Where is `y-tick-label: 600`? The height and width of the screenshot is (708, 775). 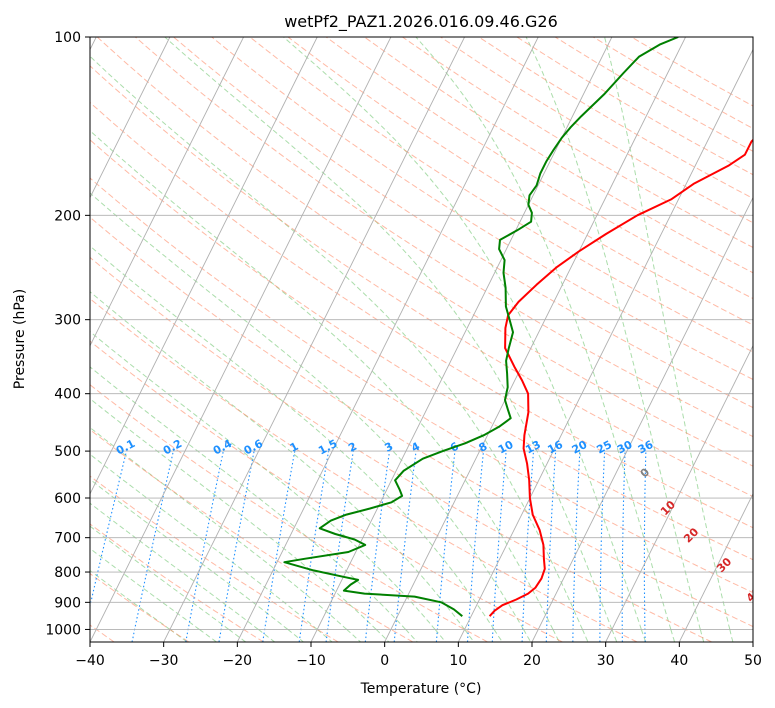
y-tick-label: 600 is located at coordinates (67, 499).